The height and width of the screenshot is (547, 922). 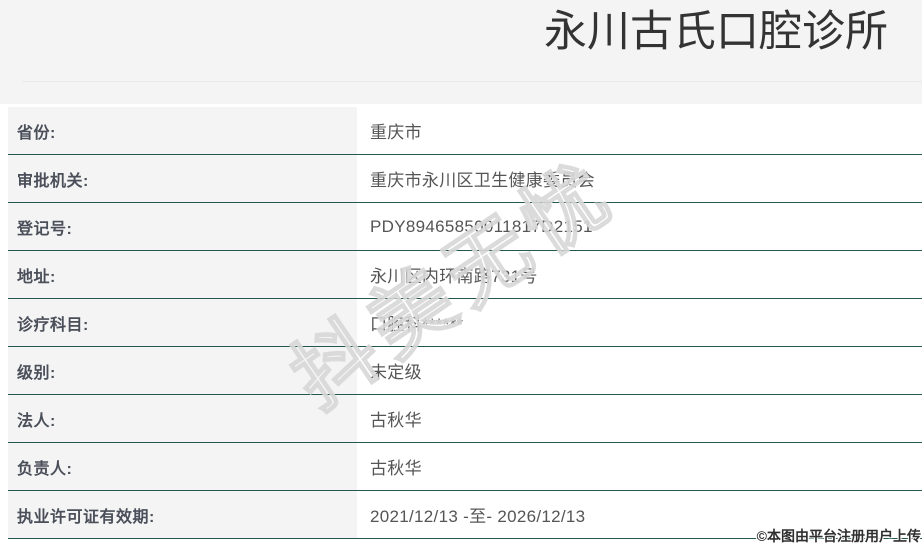 I want to click on row-label: 负责人:, so click(x=182, y=466).